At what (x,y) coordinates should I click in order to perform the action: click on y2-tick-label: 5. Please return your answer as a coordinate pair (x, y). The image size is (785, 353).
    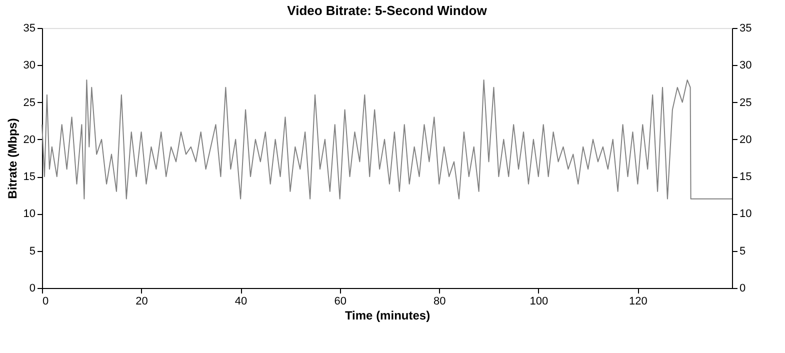
    Looking at the image, I should click on (743, 251).